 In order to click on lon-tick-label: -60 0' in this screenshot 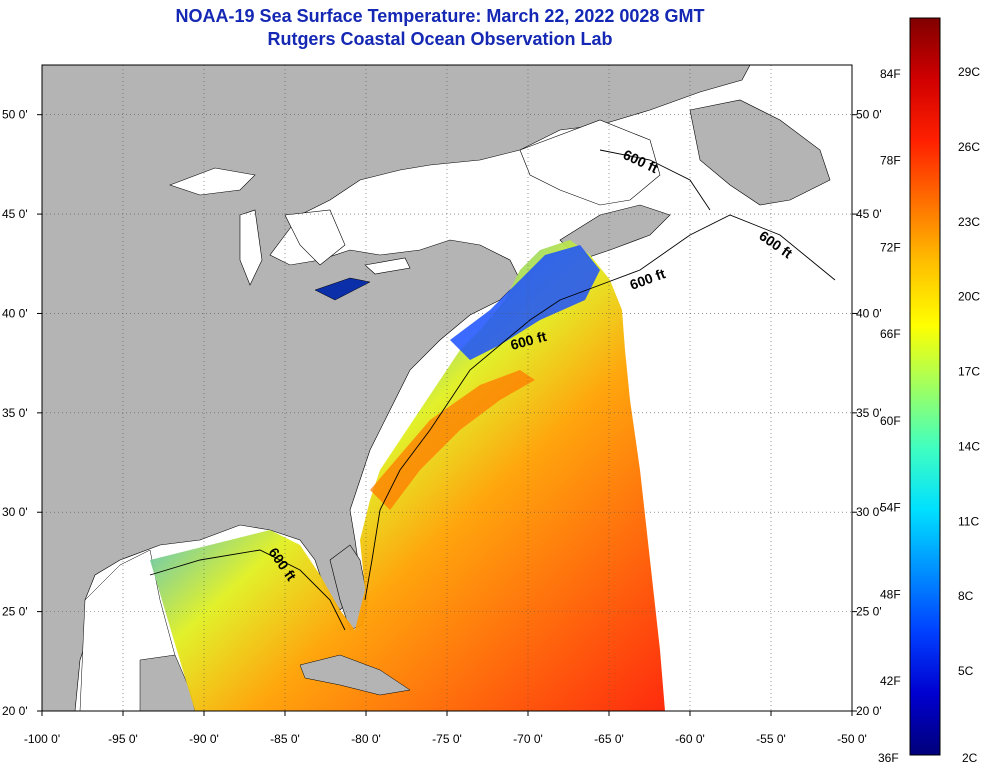, I will do `click(690, 739)`.